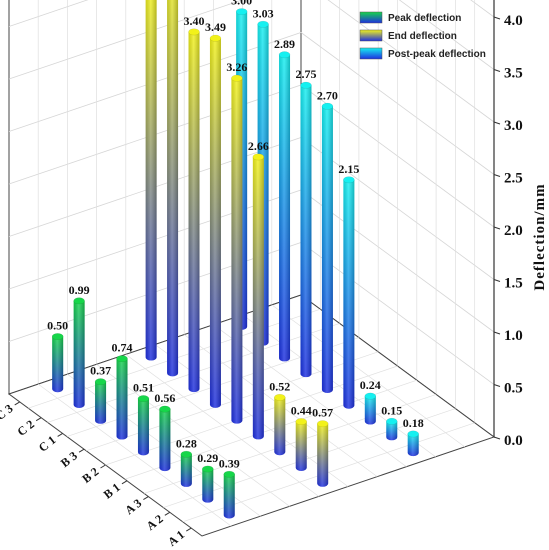 The height and width of the screenshot is (550, 549). Describe the element at coordinates (371, 17) in the screenshot. I see `legend-swatch` at that location.